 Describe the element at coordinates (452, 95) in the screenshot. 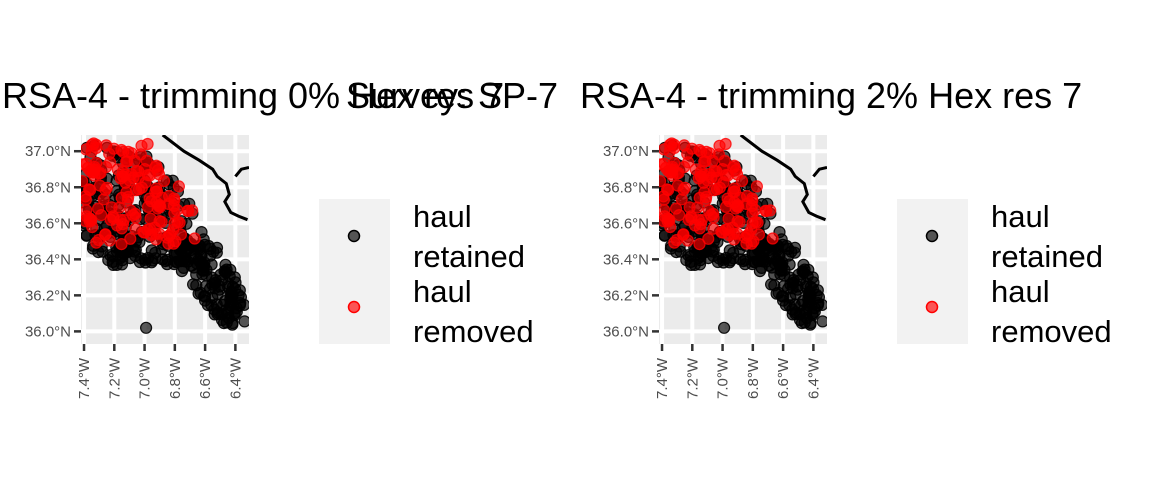

I see `overall-title: Survey: SP-7` at that location.